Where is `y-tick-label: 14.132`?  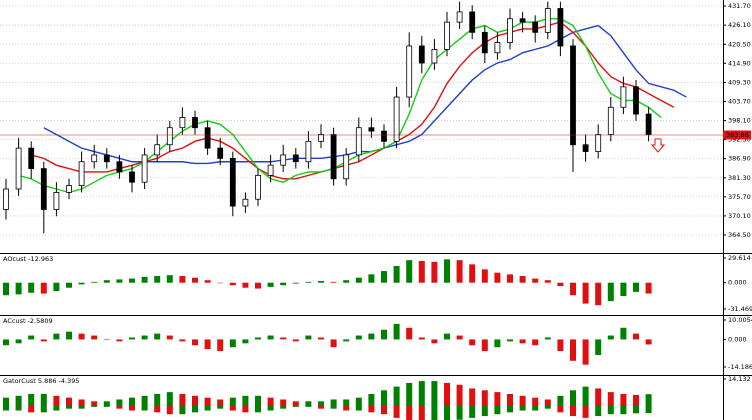 y-tick-label: 14.132 is located at coordinates (739, 379).